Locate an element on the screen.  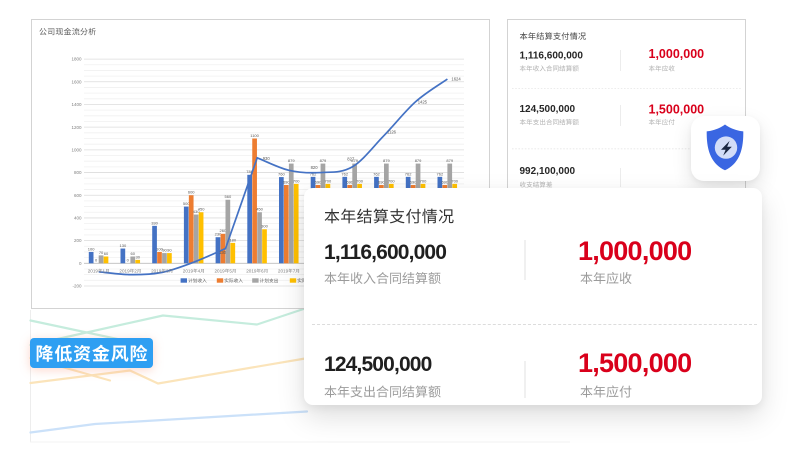
svg-text: 400 is located at coordinates (78, 218).